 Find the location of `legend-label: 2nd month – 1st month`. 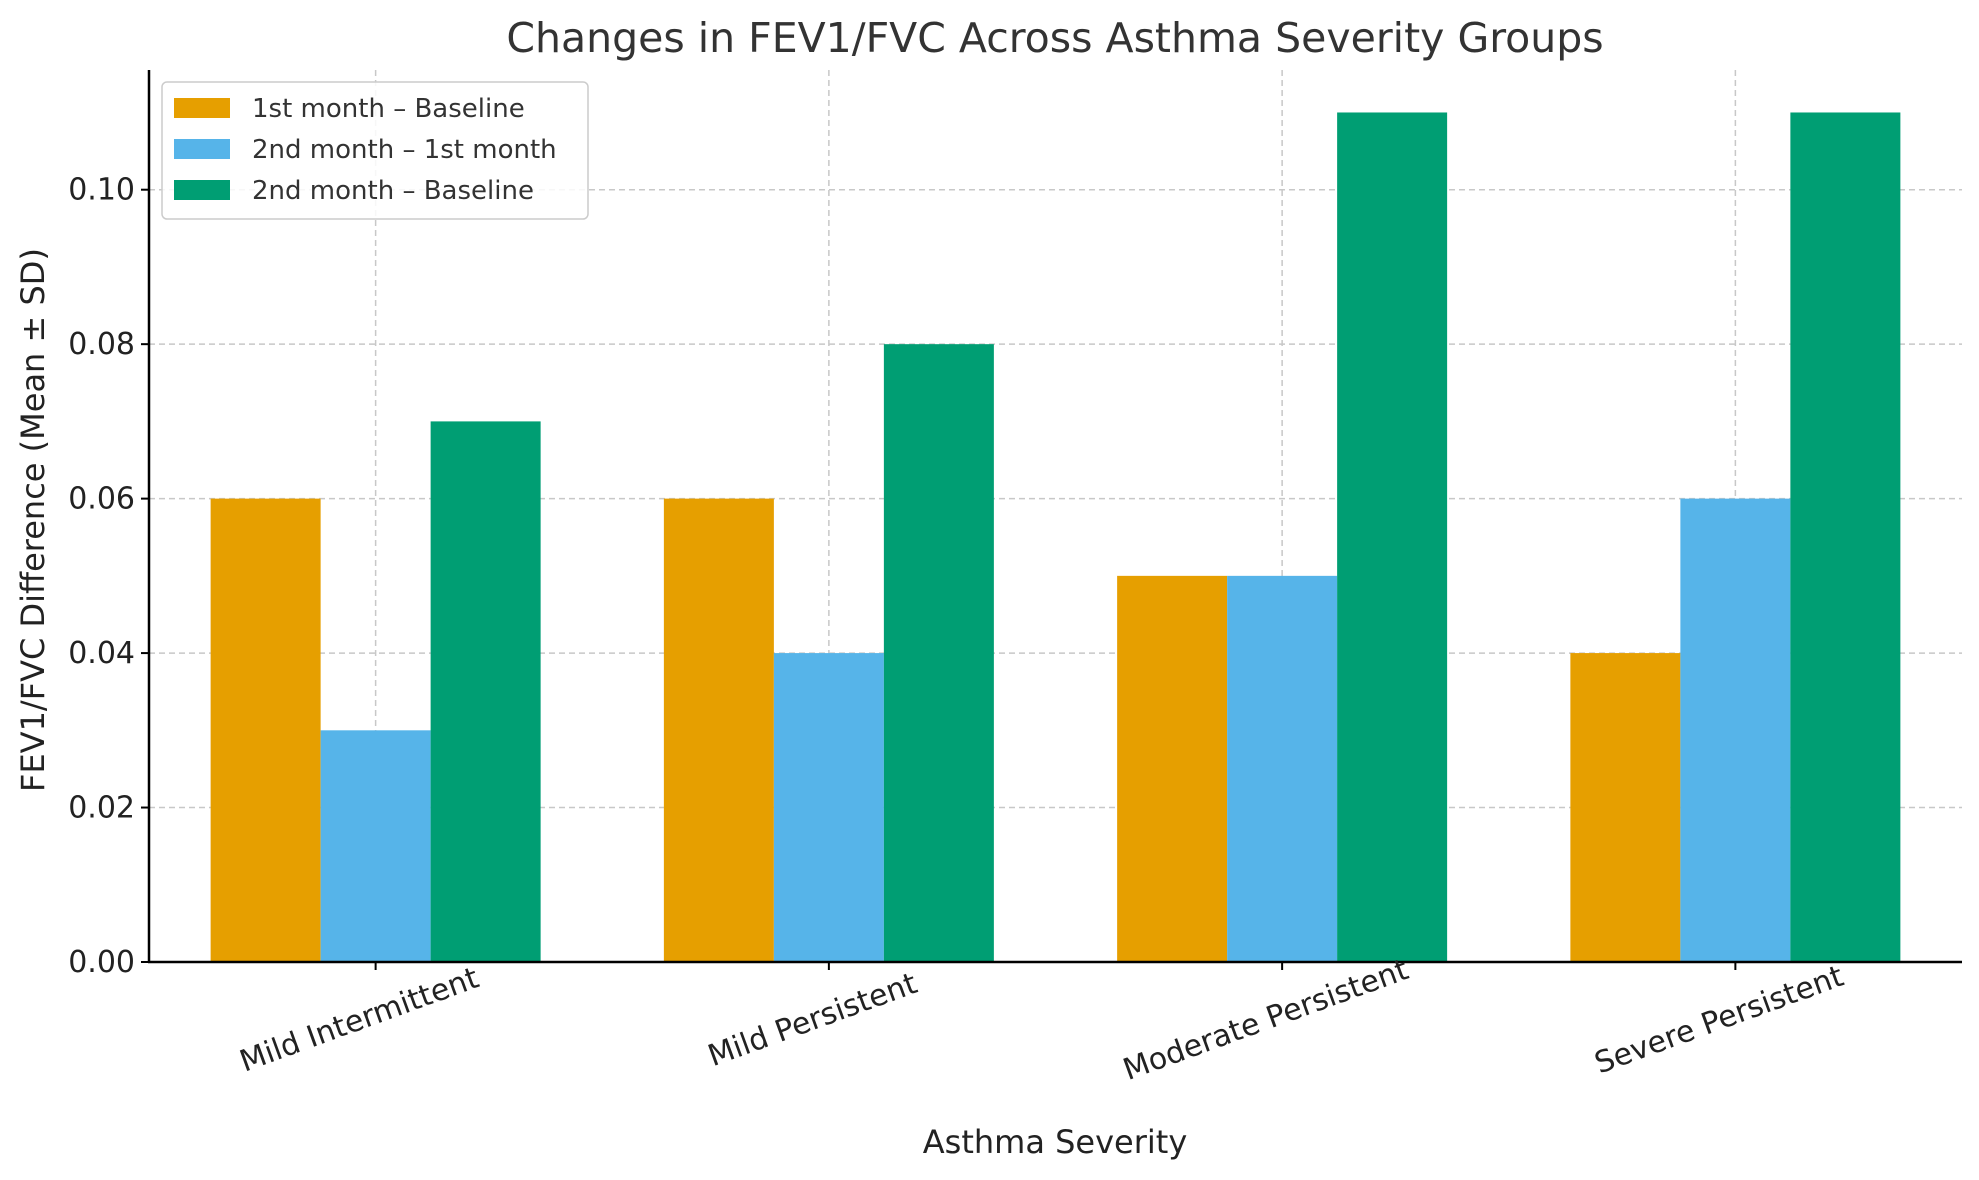

legend-label: 2nd month – 1st month is located at coordinates (404, 150).